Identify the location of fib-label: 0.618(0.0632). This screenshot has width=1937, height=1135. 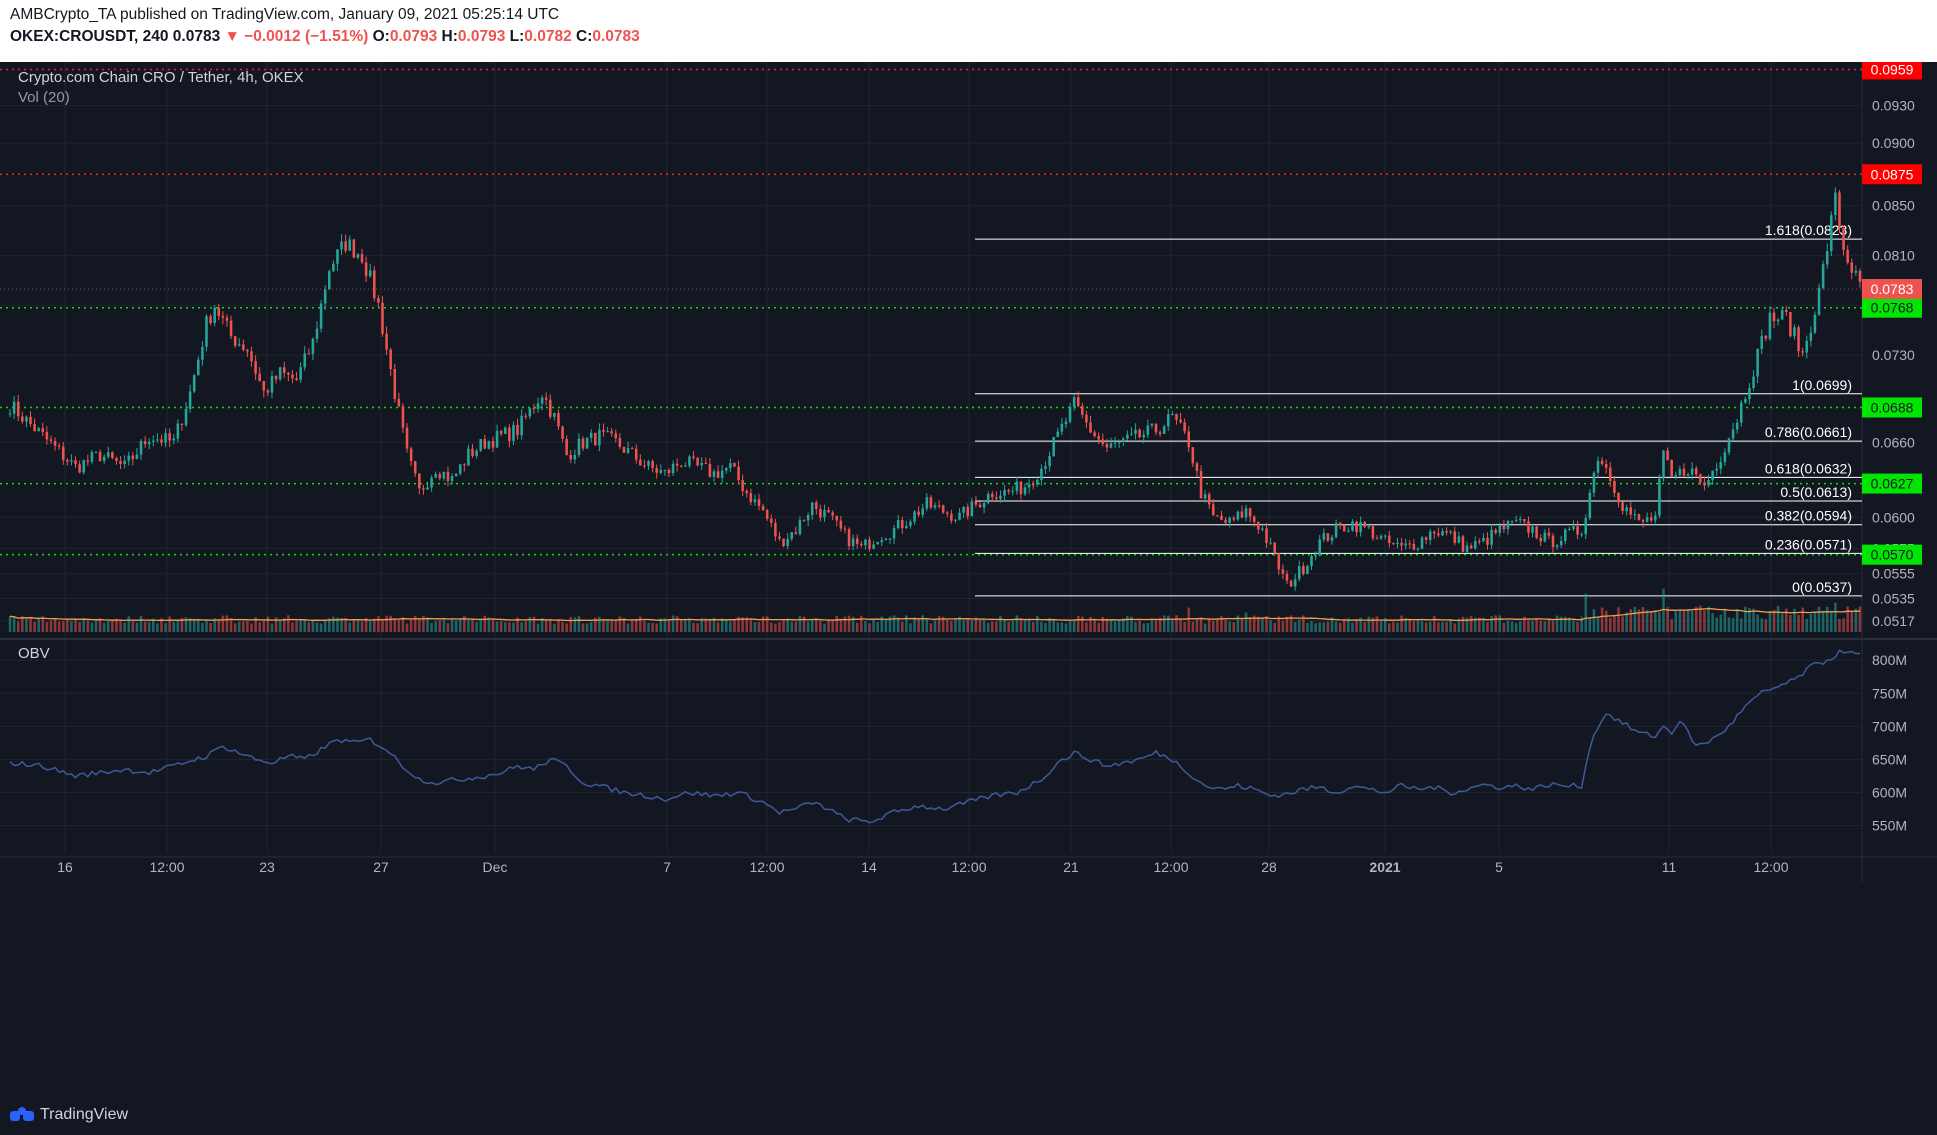
(1808, 468).